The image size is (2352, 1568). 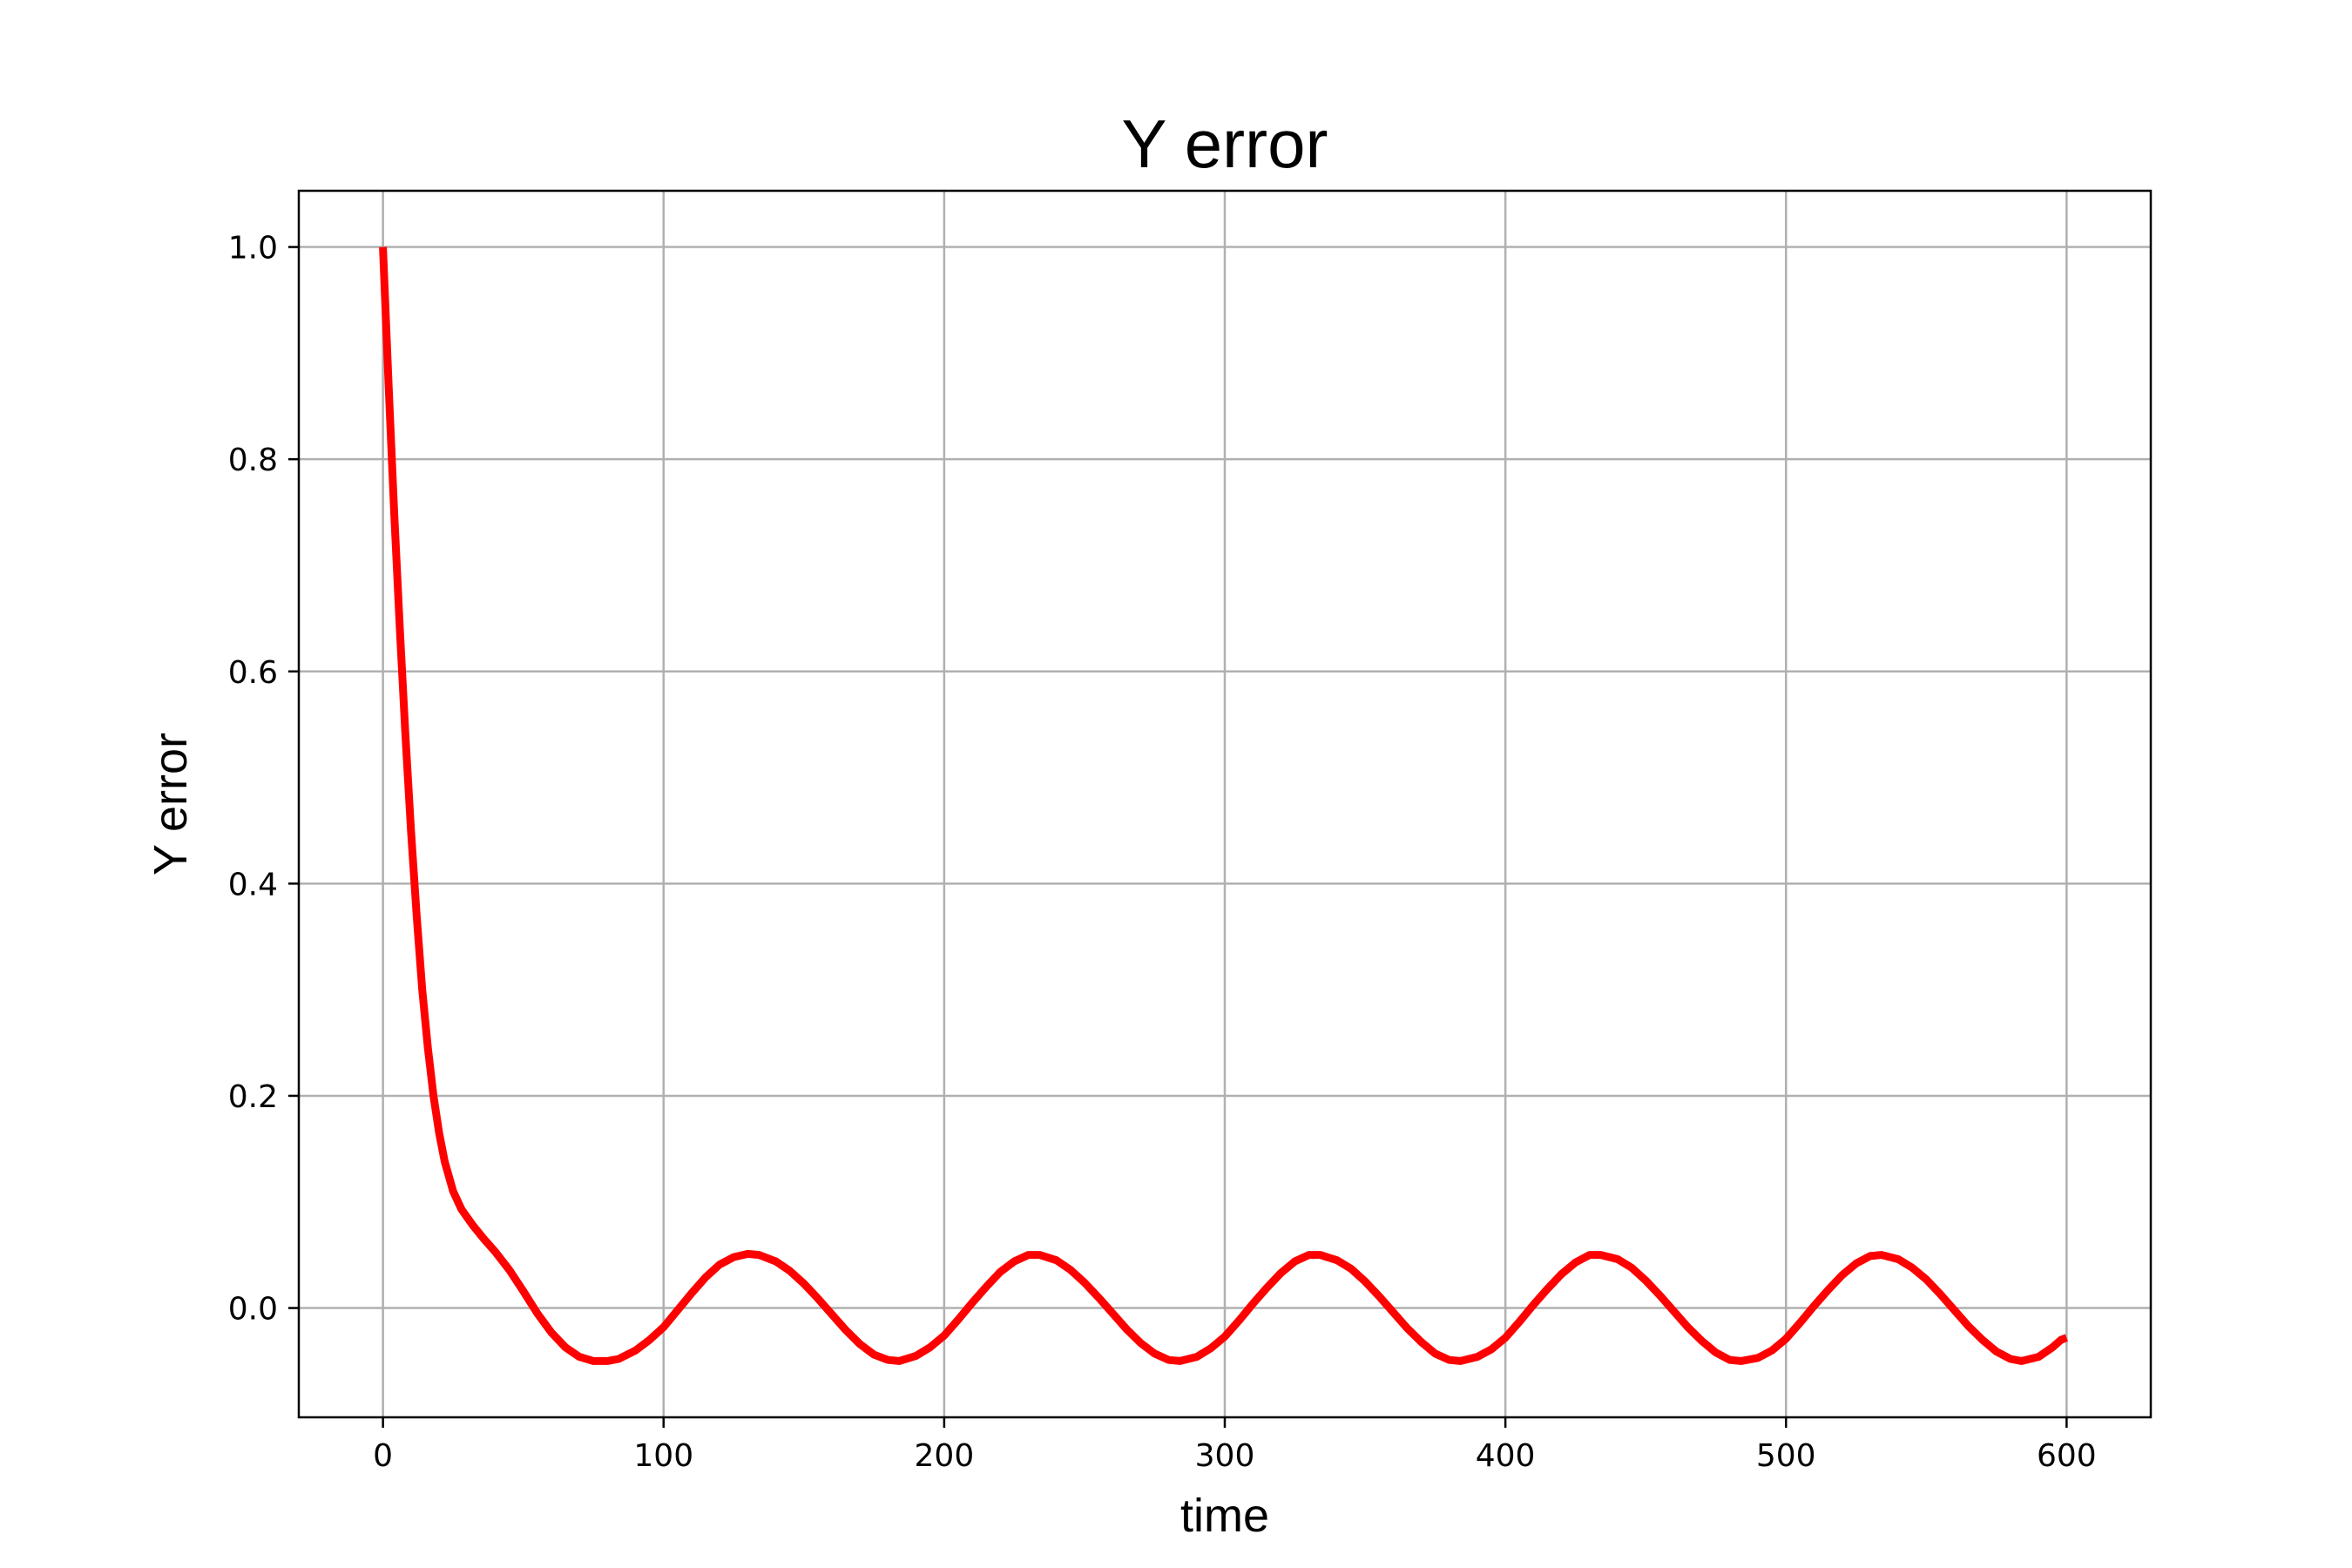 What do you see at coordinates (1506, 1456) in the screenshot?
I see `x-tick-label: 400` at bounding box center [1506, 1456].